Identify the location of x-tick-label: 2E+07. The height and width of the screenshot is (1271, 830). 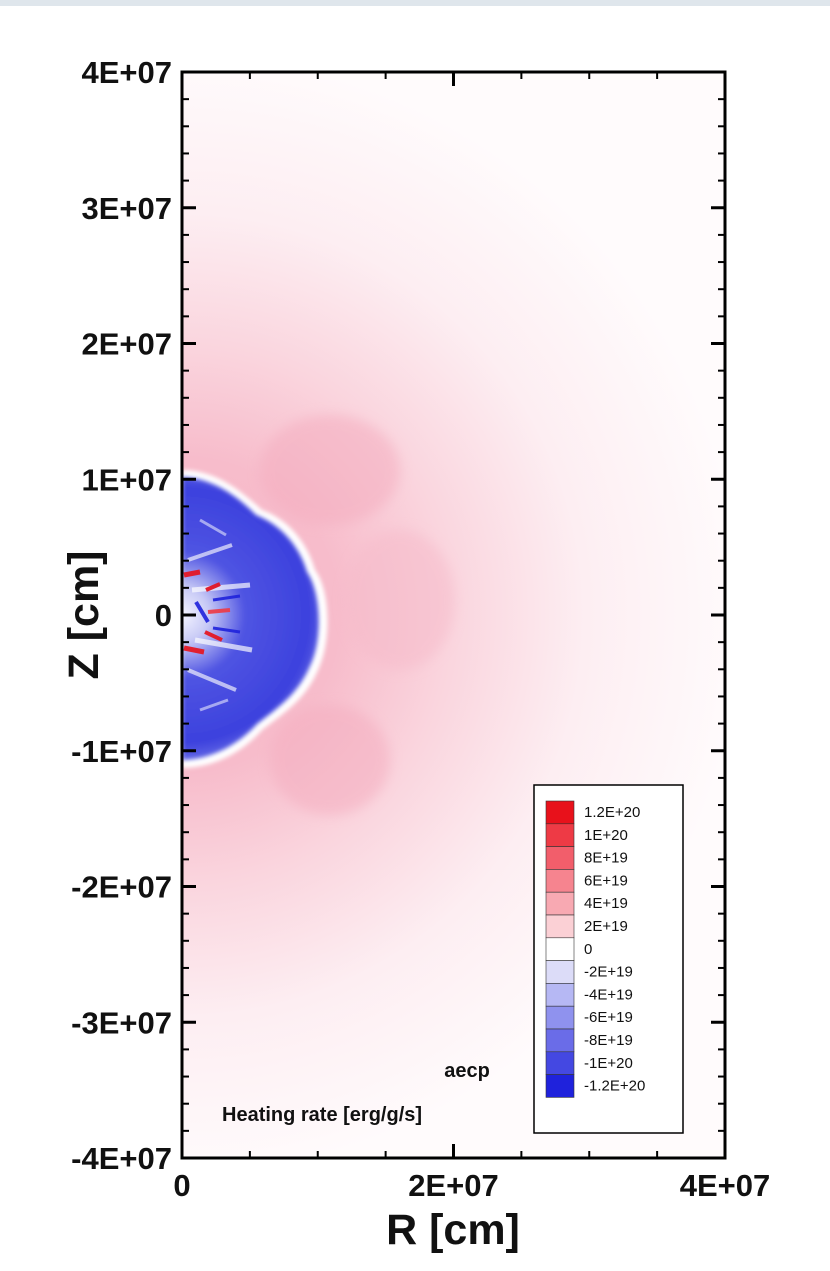
(453, 1185).